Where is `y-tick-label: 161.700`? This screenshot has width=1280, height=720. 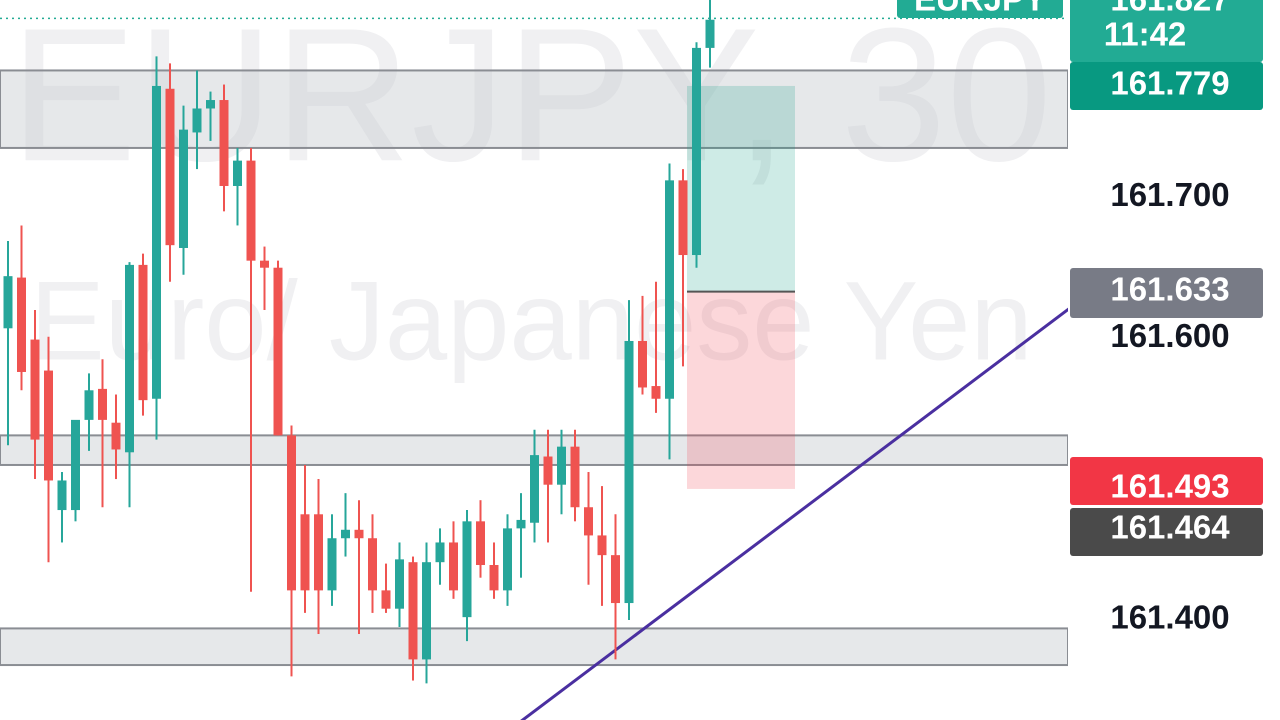
y-tick-label: 161.700 is located at coordinates (1169, 194).